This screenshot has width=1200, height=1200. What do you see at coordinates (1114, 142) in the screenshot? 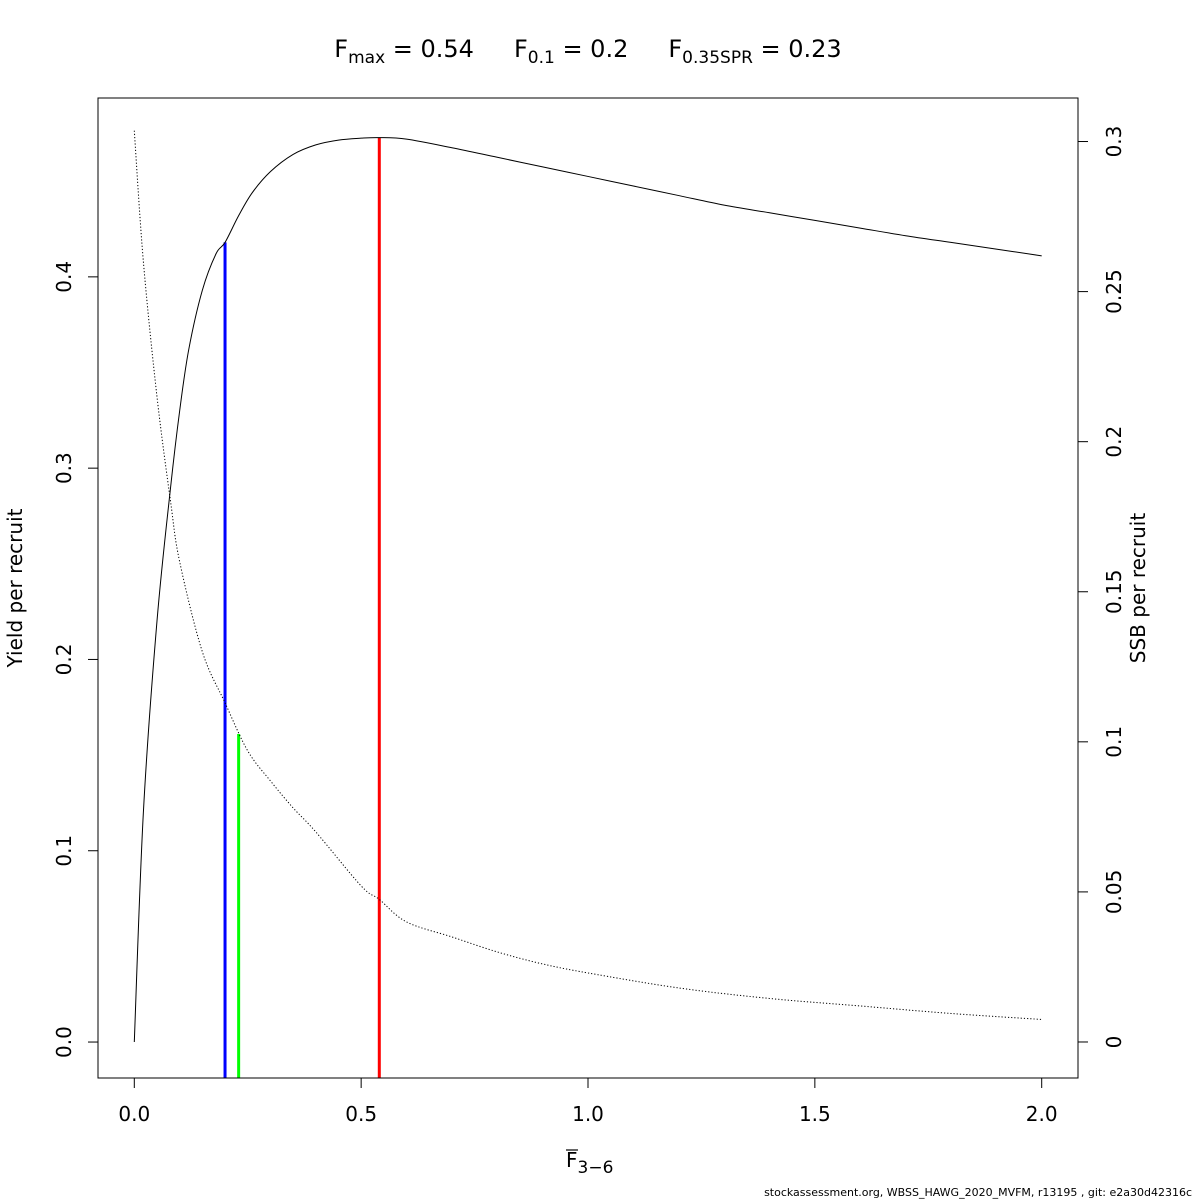
I see `y2-tick-label: 0.3` at bounding box center [1114, 142].